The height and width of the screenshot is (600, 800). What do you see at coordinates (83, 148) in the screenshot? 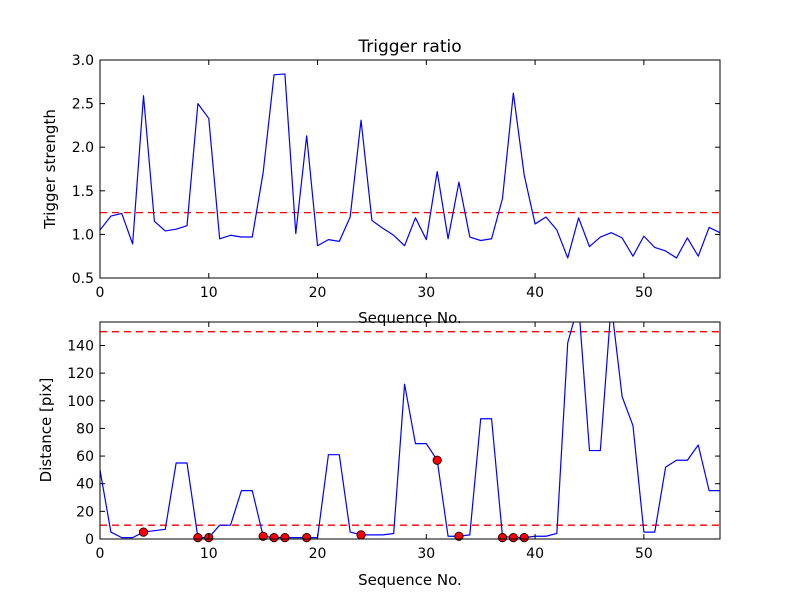
I see `y-tick-label: 2.0` at bounding box center [83, 148].